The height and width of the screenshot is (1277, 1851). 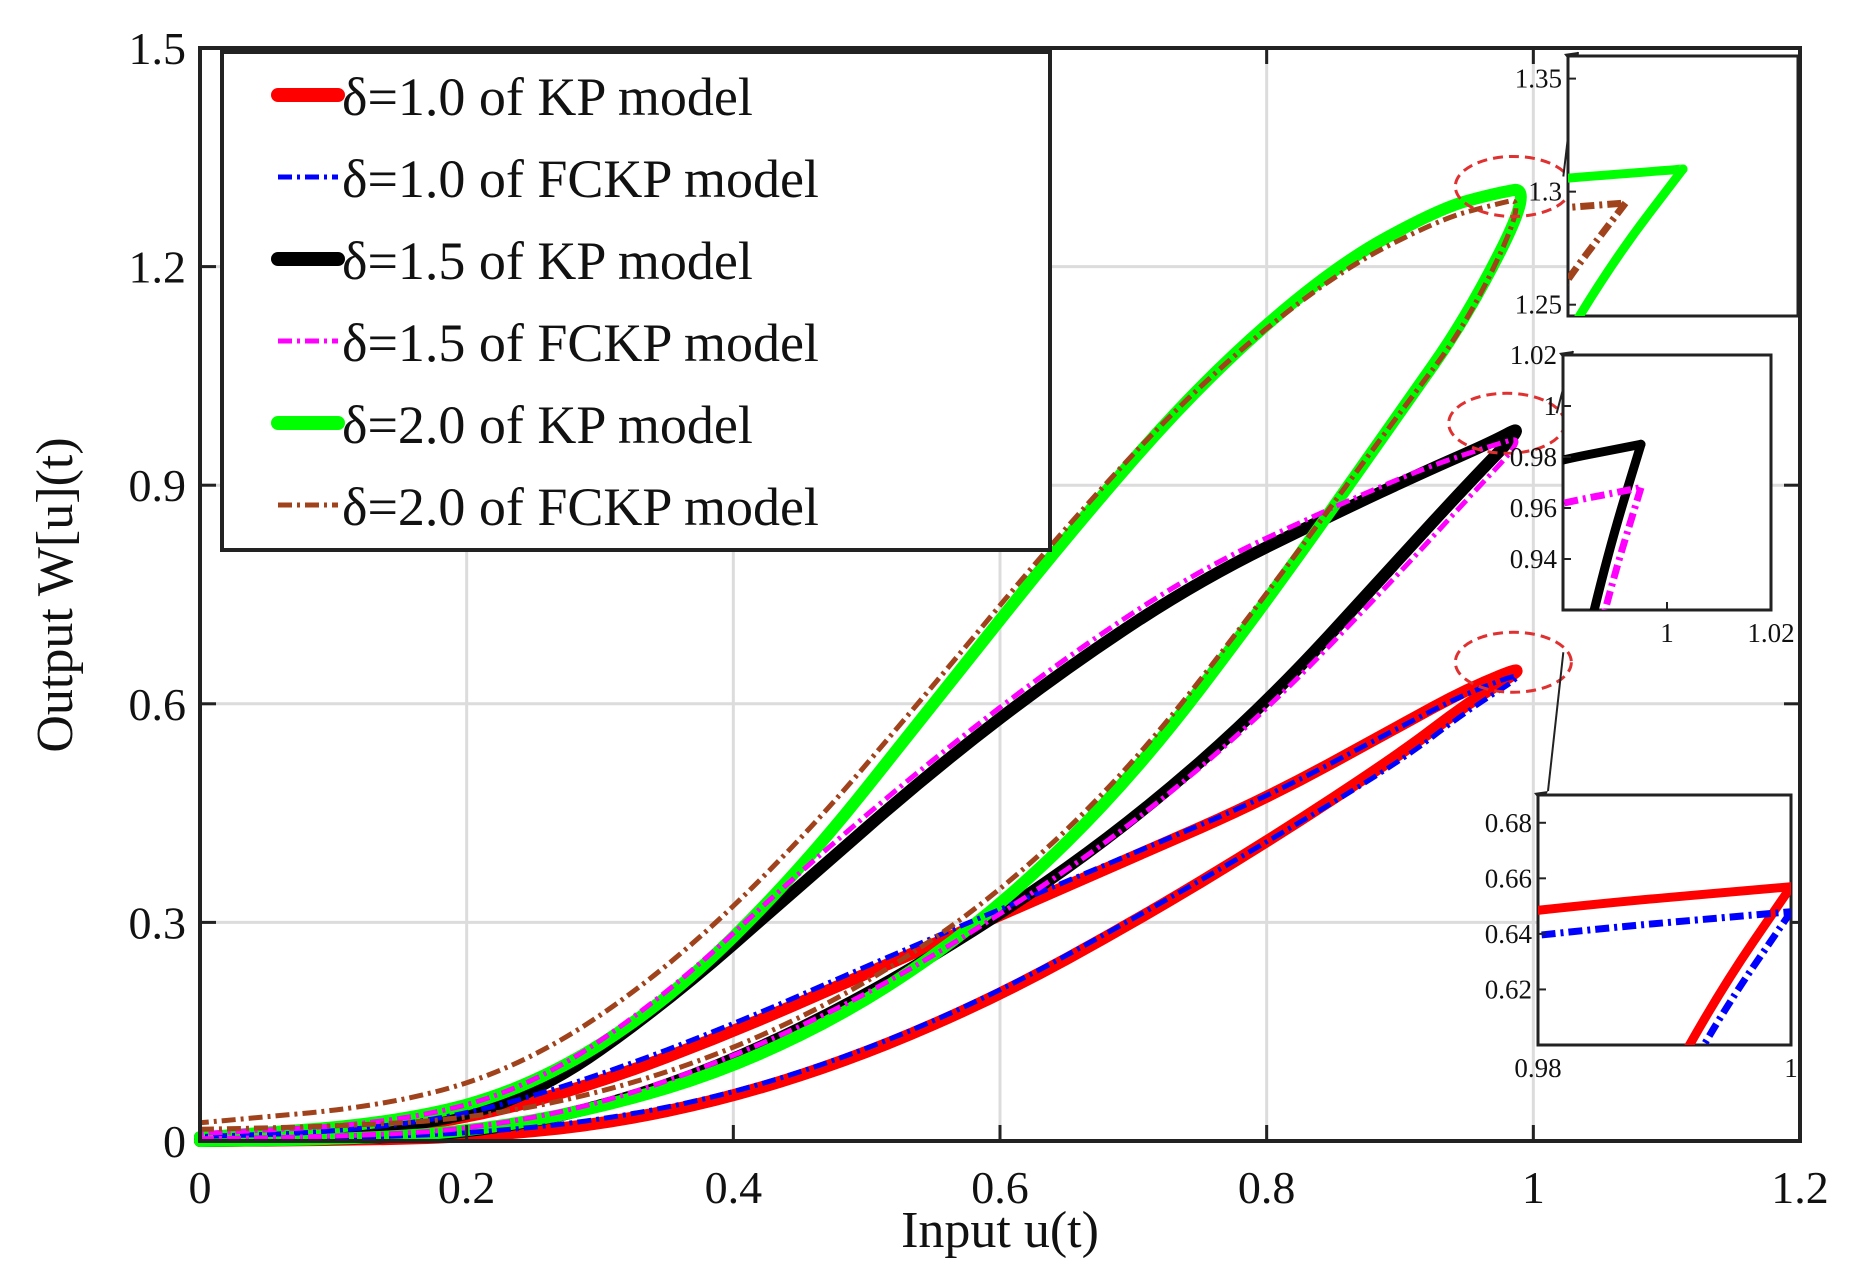 What do you see at coordinates (158, 267) in the screenshot?
I see `y-tick-label: 1.2` at bounding box center [158, 267].